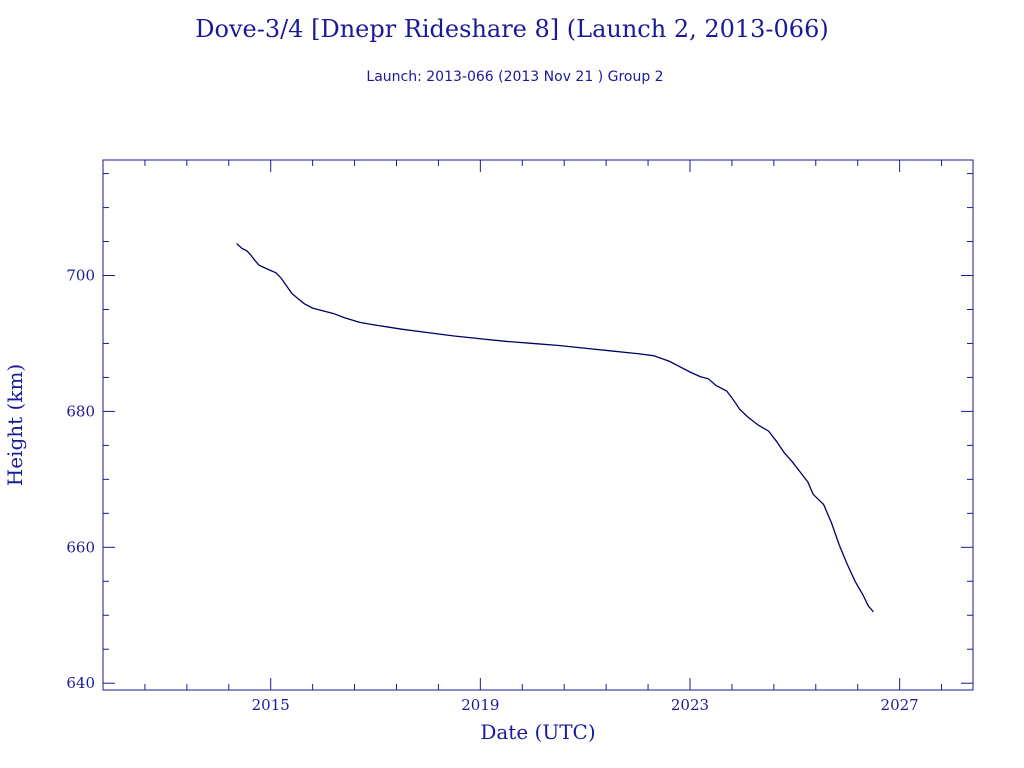 The image size is (1024, 768). Describe the element at coordinates (480, 705) in the screenshot. I see `x-tick-label: 2019` at that location.